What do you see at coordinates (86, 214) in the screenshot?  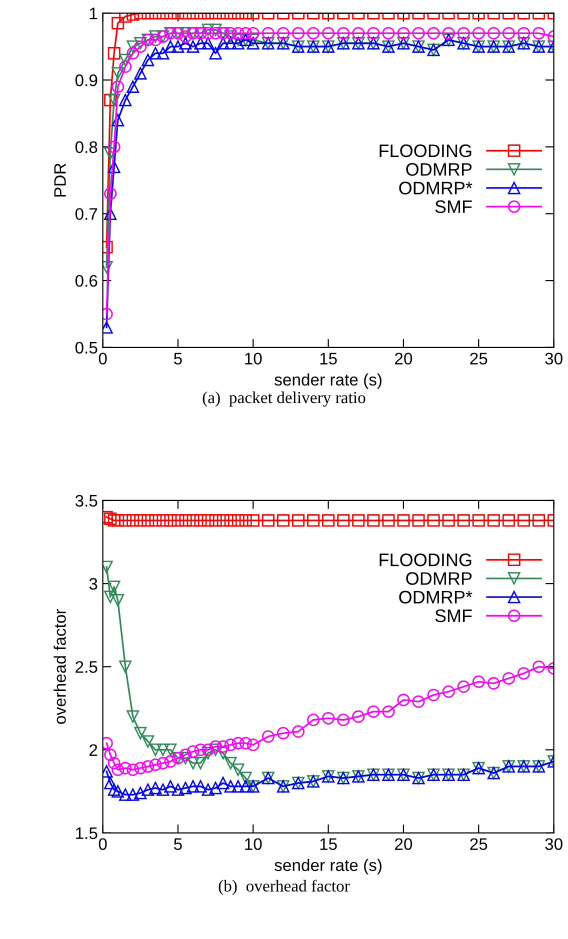 I see `y-tick-label: 0.7` at bounding box center [86, 214].